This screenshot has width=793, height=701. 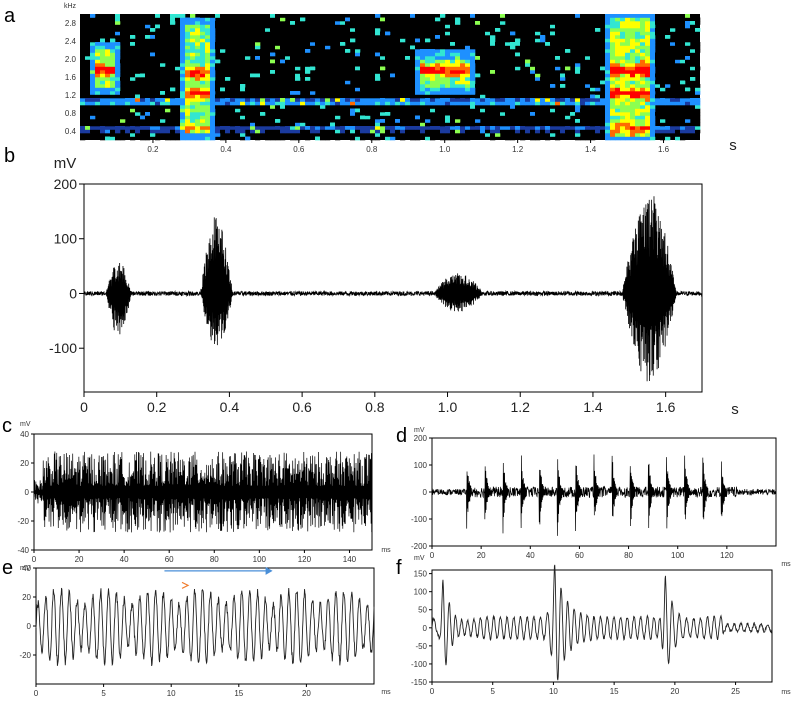 What do you see at coordinates (421, 574) in the screenshot?
I see `y-tick-label: 150` at bounding box center [421, 574].